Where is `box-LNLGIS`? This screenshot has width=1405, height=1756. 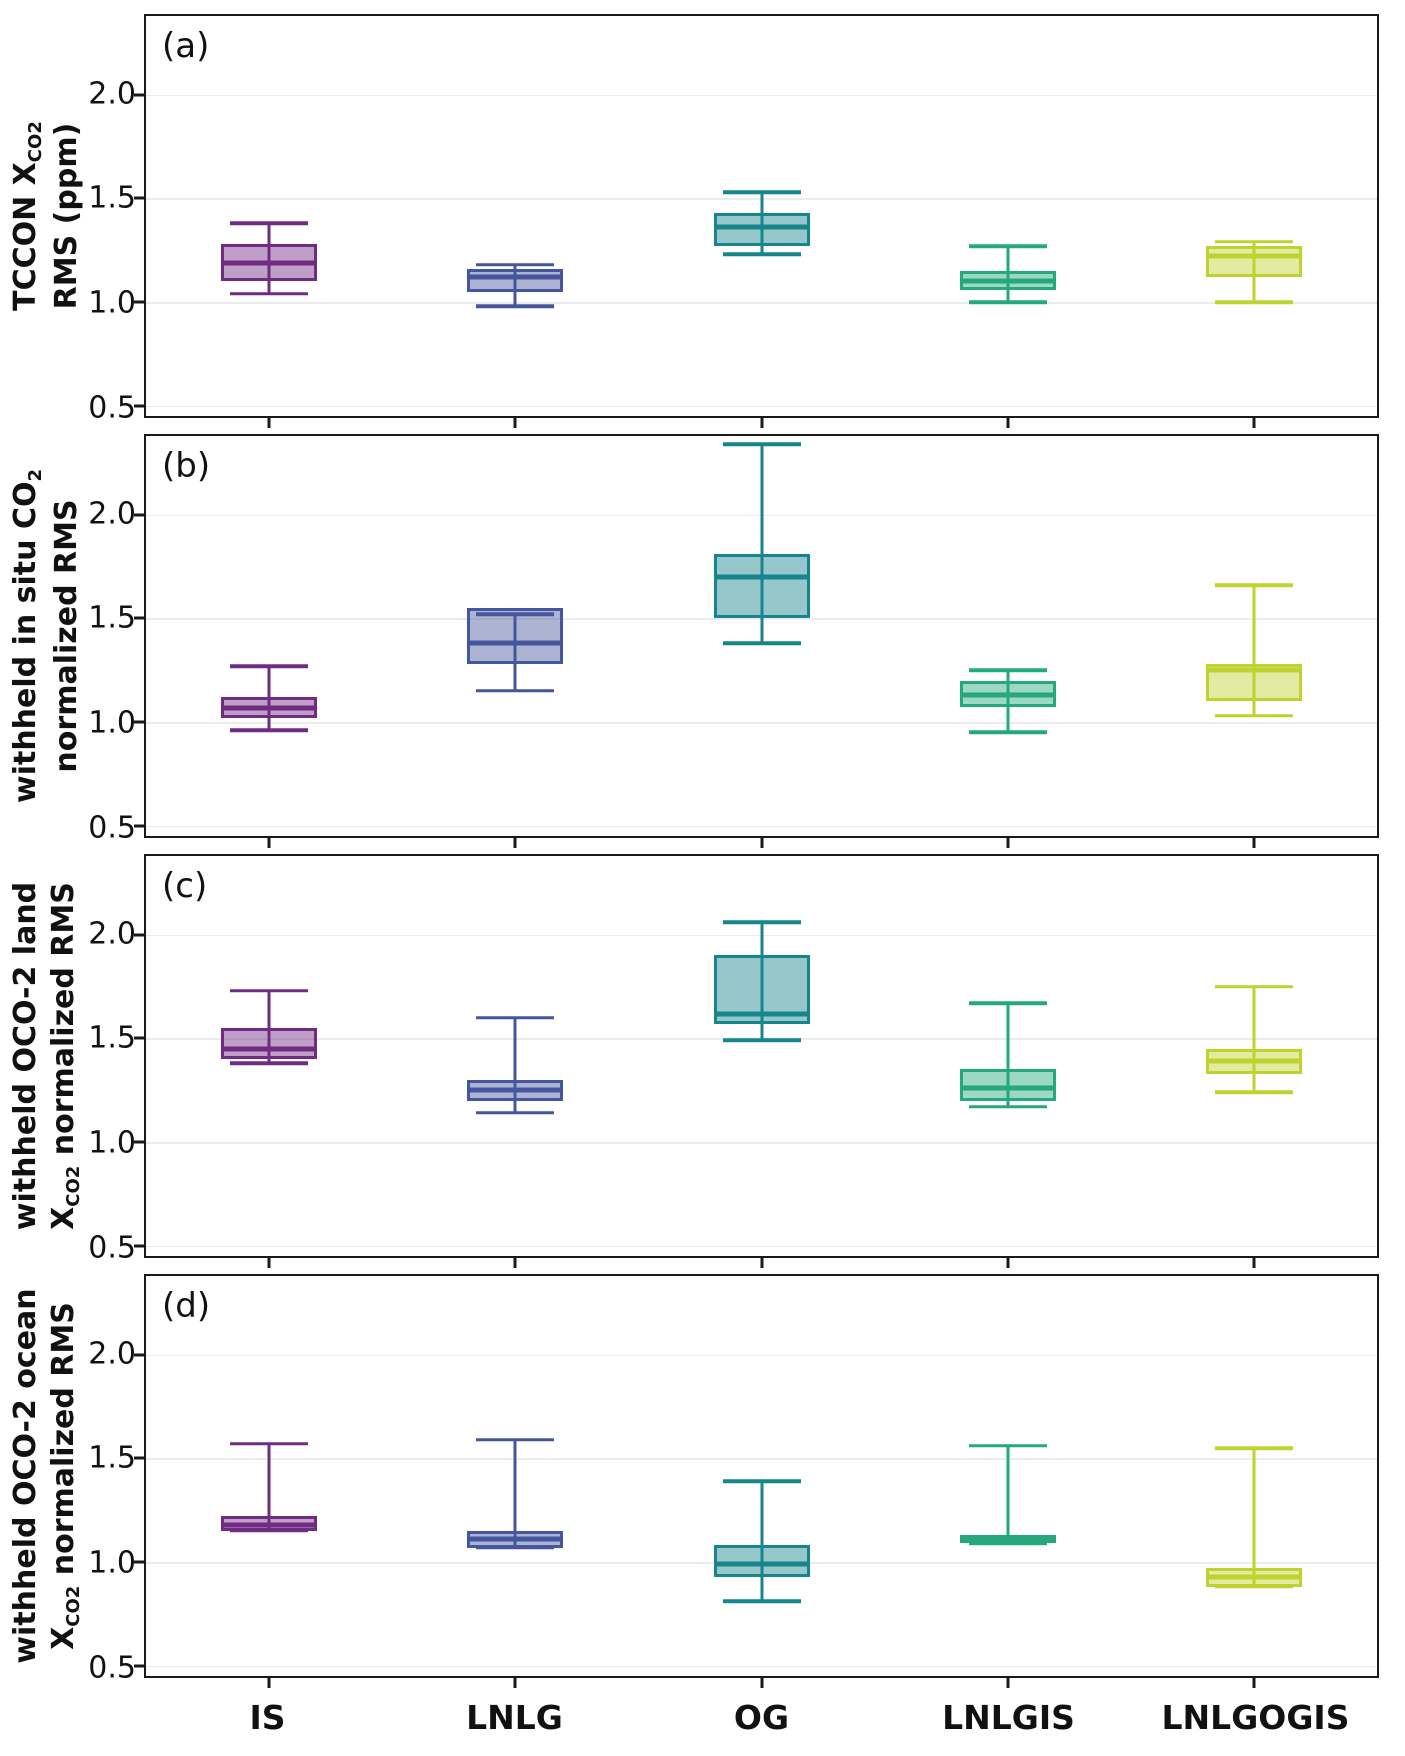
box-LNLGIS is located at coordinates (1007, 1085).